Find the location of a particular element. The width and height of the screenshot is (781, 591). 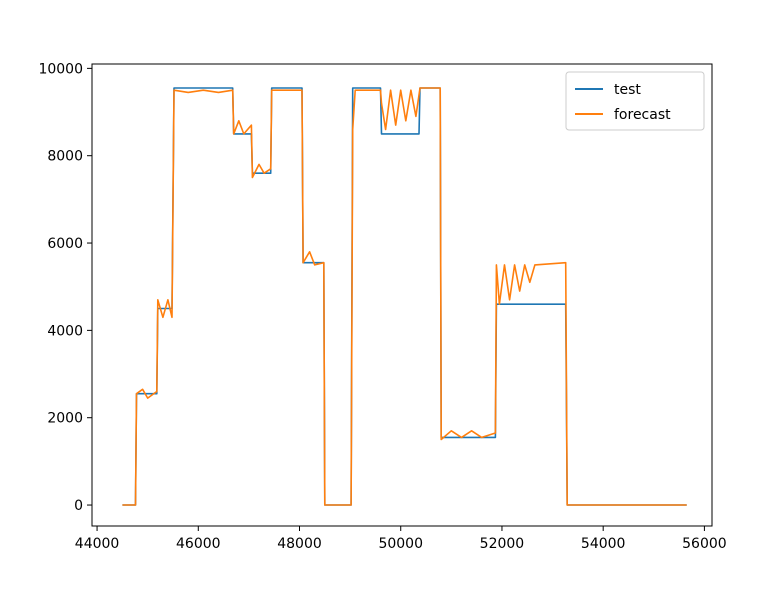

x-tick-label: 48000 is located at coordinates (299, 544).